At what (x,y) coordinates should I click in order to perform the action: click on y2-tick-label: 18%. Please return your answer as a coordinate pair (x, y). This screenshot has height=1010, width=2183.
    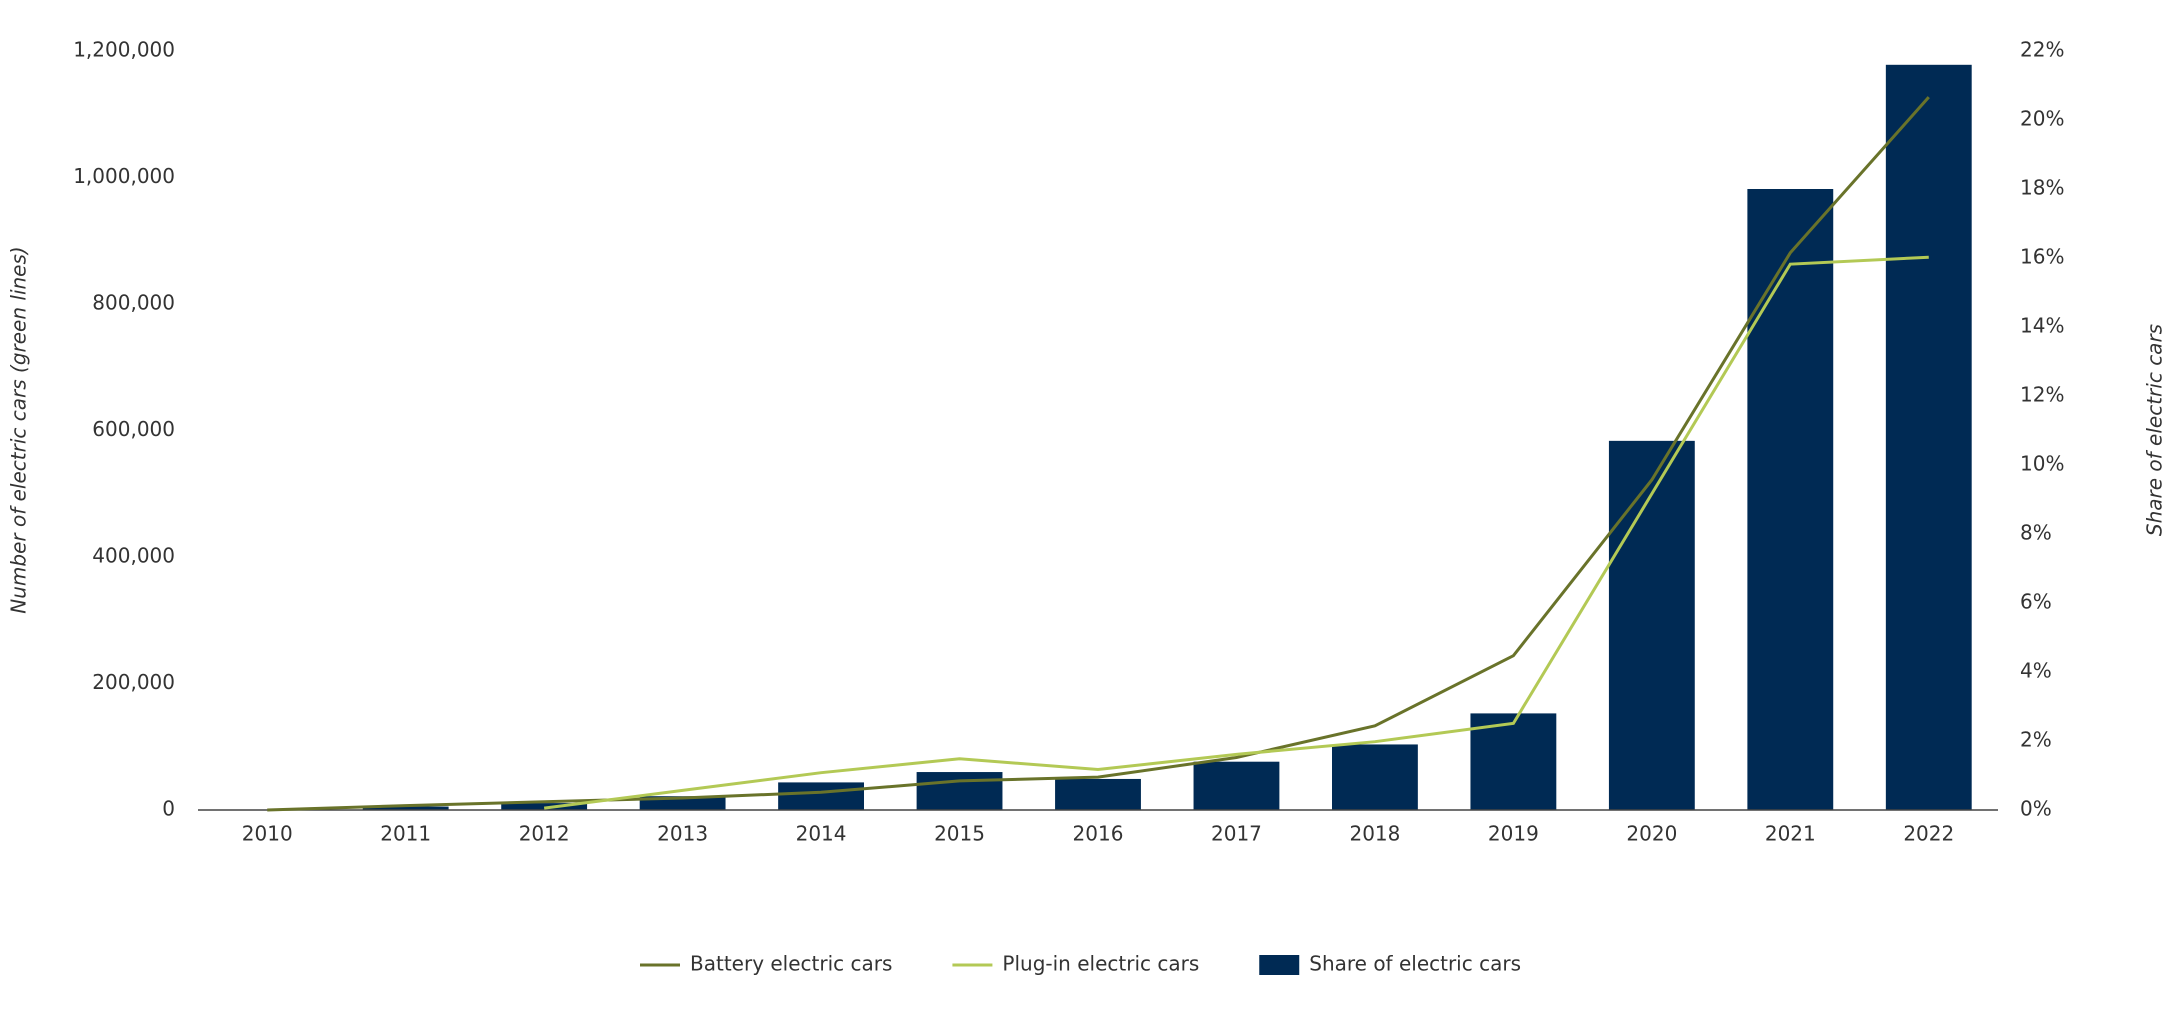
    Looking at the image, I should click on (2042, 188).